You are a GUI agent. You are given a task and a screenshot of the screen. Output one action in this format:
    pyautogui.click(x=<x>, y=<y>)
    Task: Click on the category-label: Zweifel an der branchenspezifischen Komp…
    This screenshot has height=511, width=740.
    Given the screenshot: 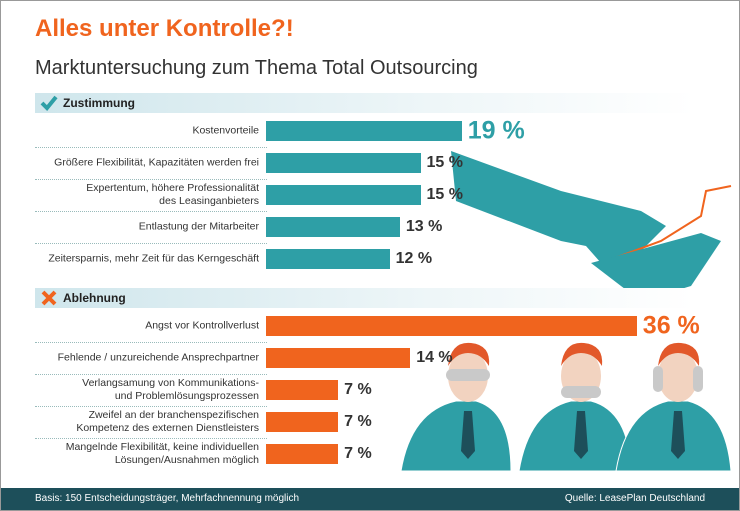 What is the action you would take?
    pyautogui.click(x=167, y=421)
    